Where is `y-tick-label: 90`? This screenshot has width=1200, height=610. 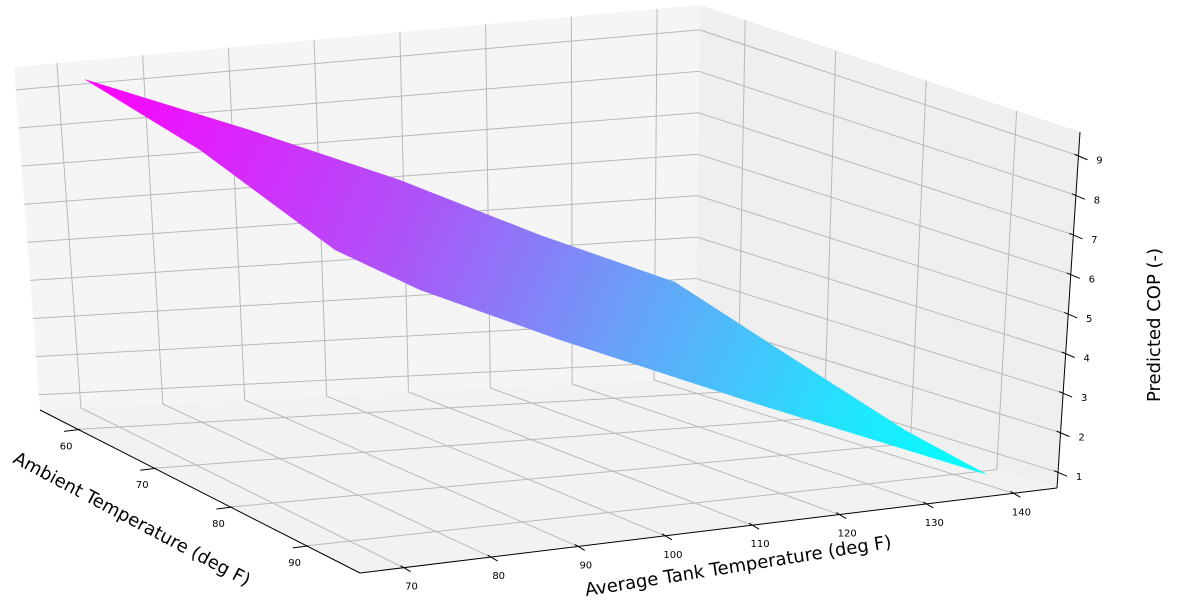
y-tick-label: 90 is located at coordinates (294, 563).